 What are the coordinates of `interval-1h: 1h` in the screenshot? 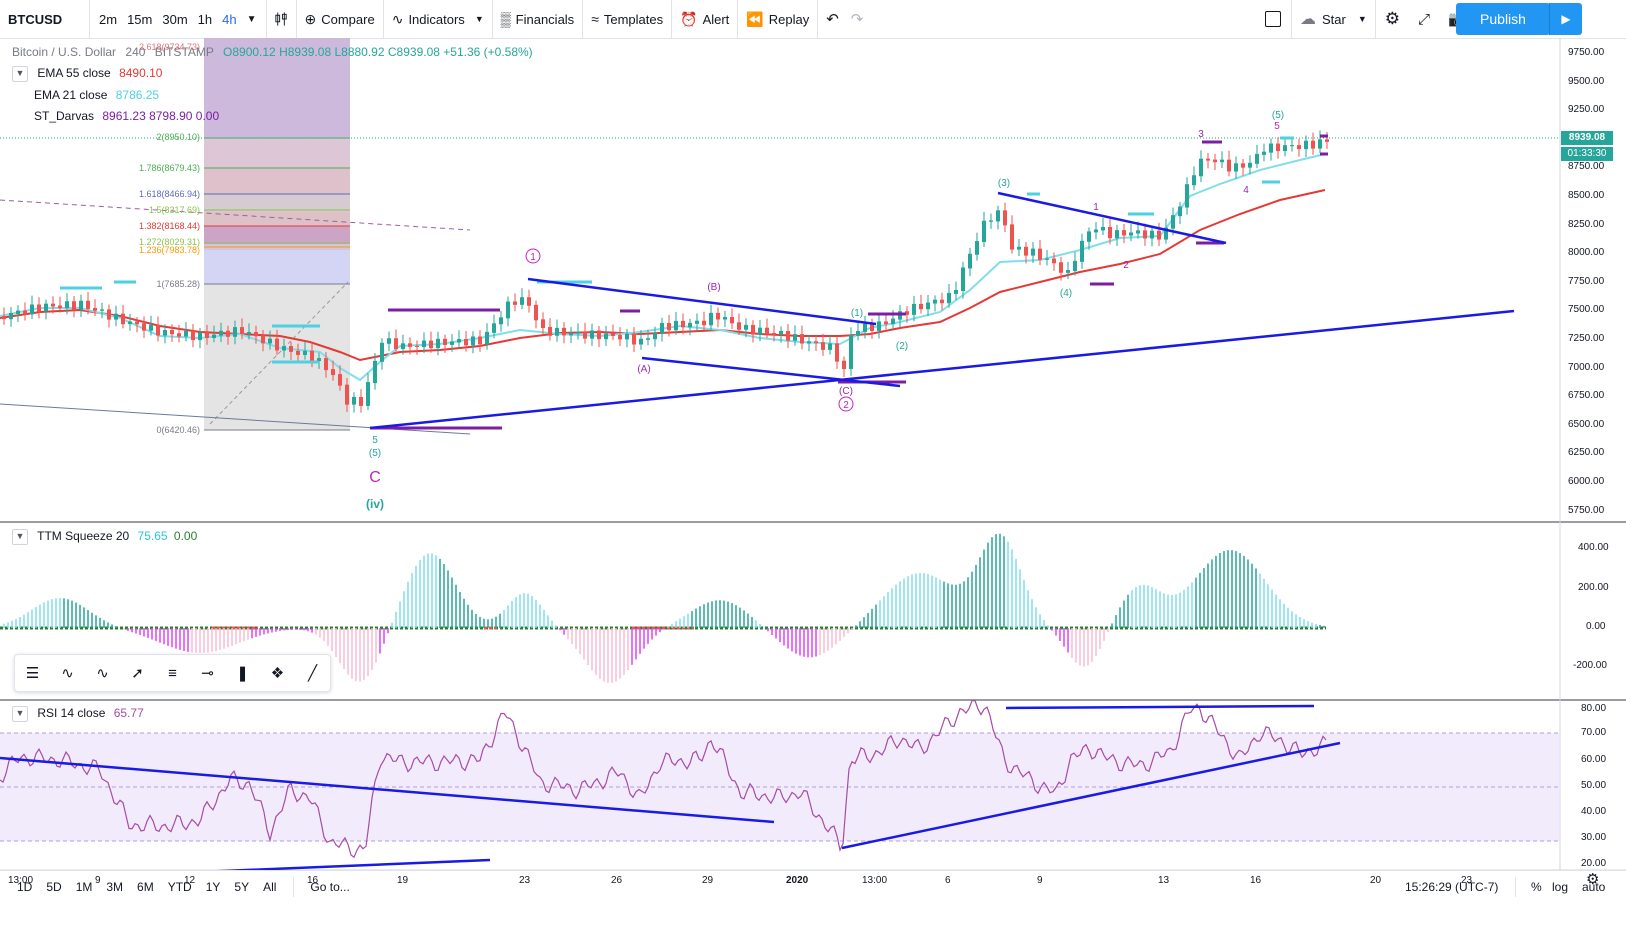 It's located at (205, 19).